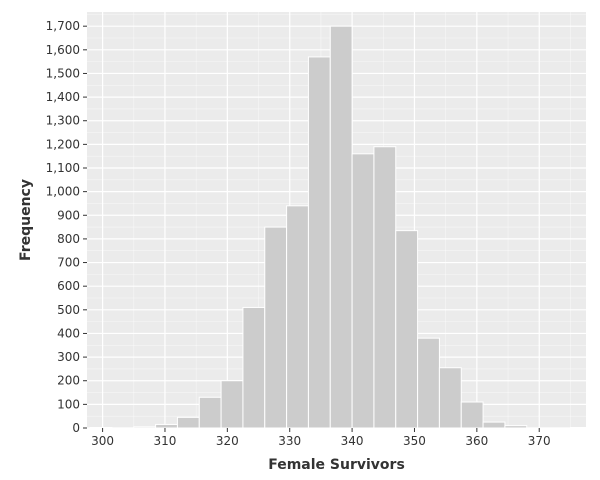  I want to click on x-tick-label: 300, so click(102, 441).